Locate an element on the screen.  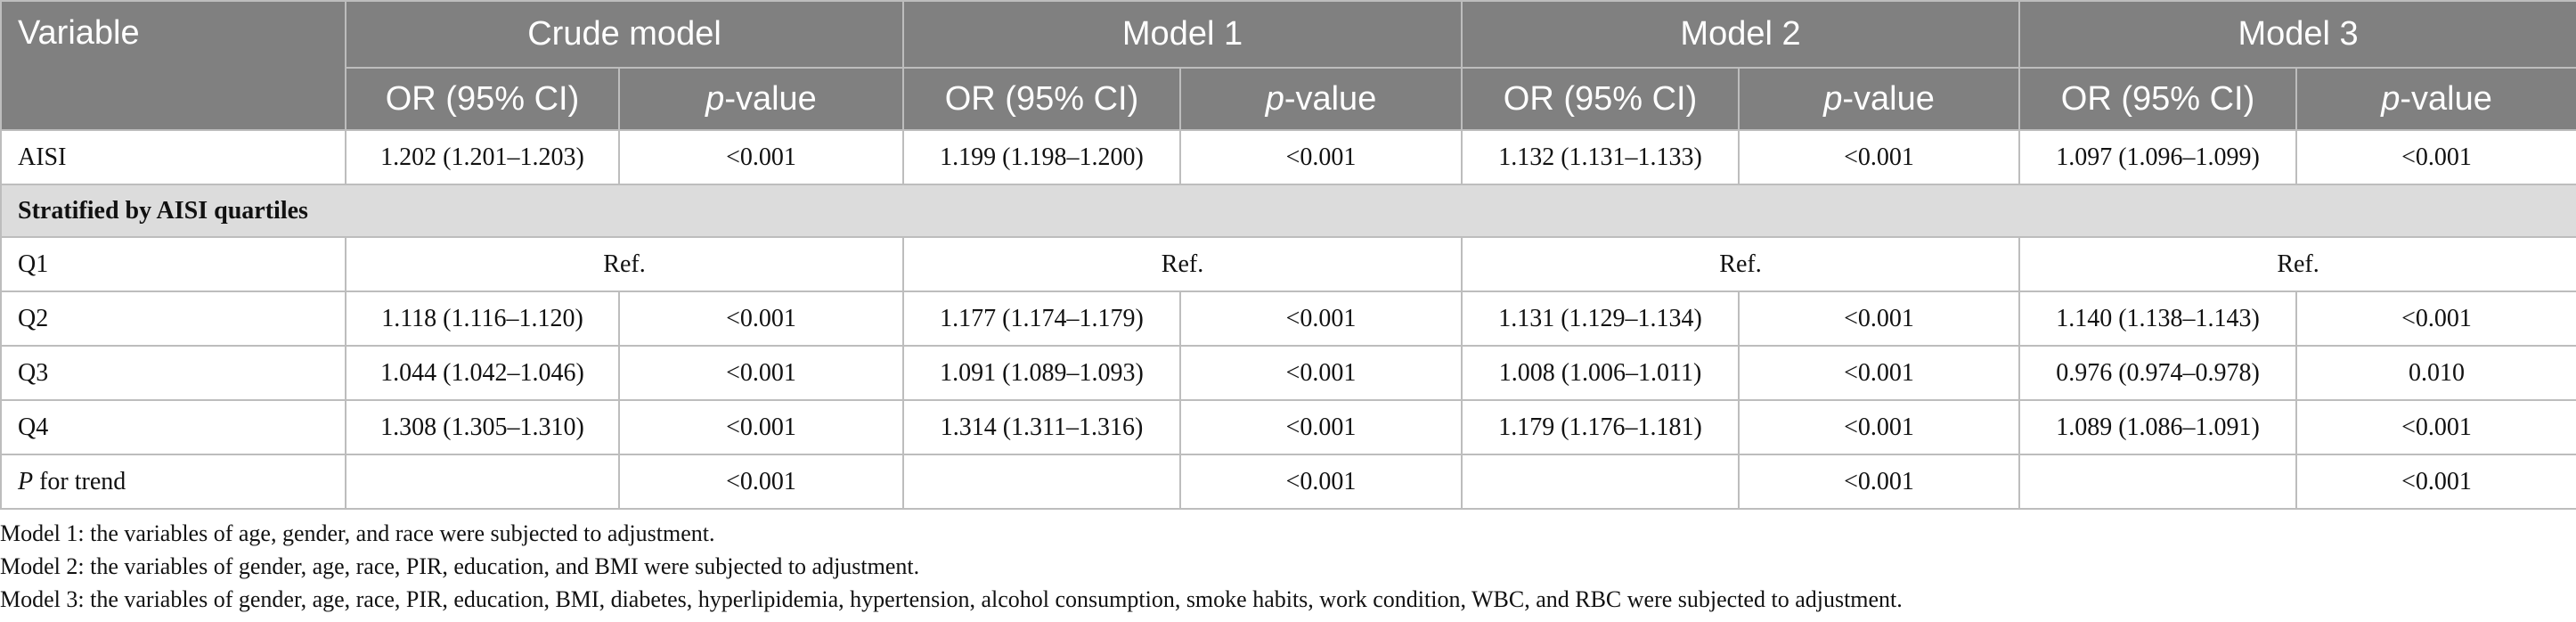
or-cell: 1.140 (1.138–1.143) is located at coordinates (2158, 319).